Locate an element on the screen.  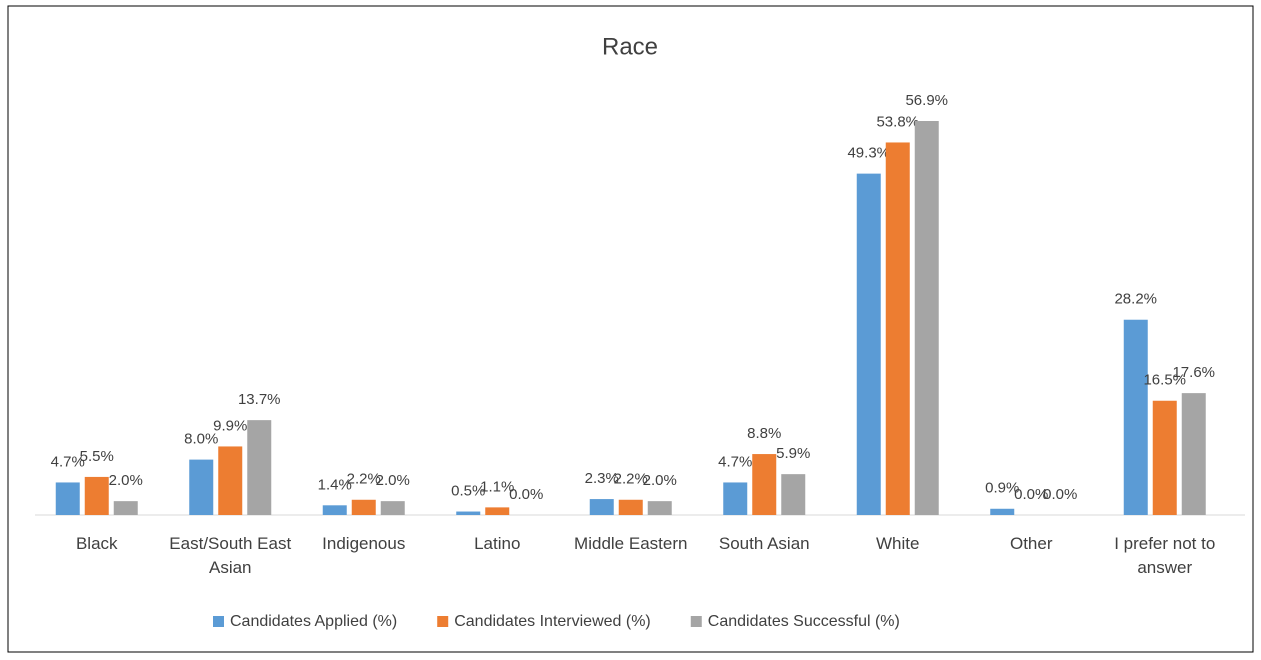
x-tick-label: Black is located at coordinates (96, 543).